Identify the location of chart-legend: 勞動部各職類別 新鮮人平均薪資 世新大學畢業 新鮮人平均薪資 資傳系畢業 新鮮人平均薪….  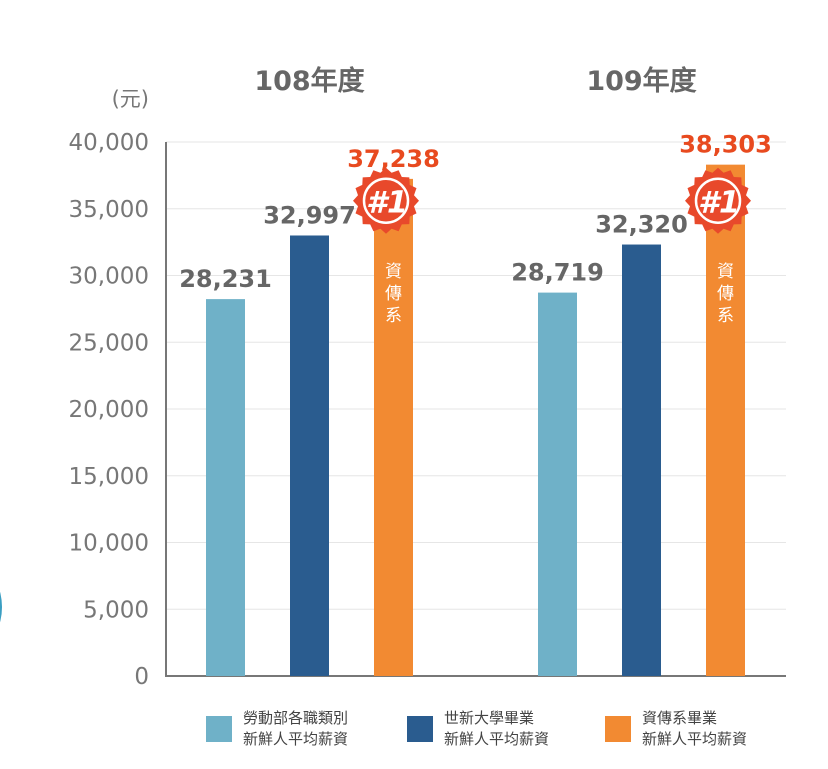
(414, 735).